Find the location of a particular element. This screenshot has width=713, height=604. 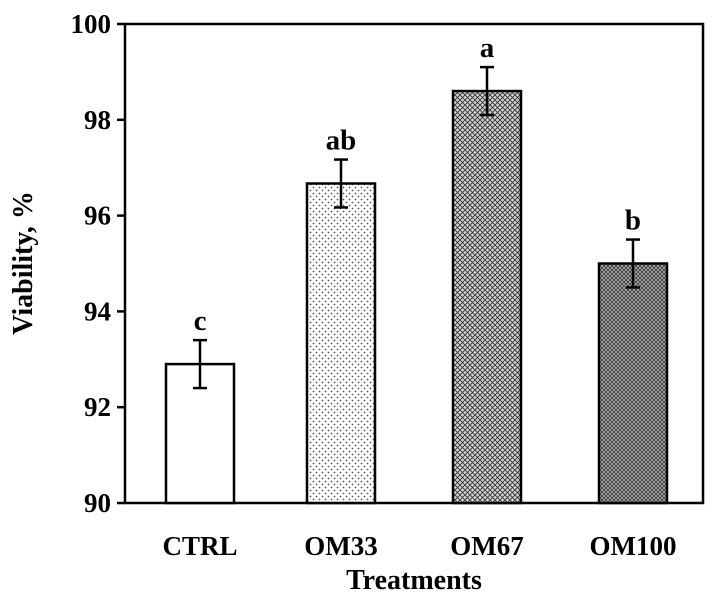

y-axis-ticks is located at coordinates (121, 263).